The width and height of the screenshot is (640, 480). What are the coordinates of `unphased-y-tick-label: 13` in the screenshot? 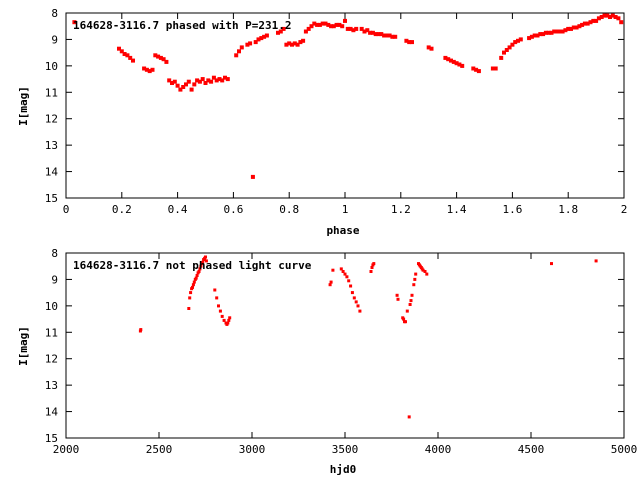 It's located at (51, 385).